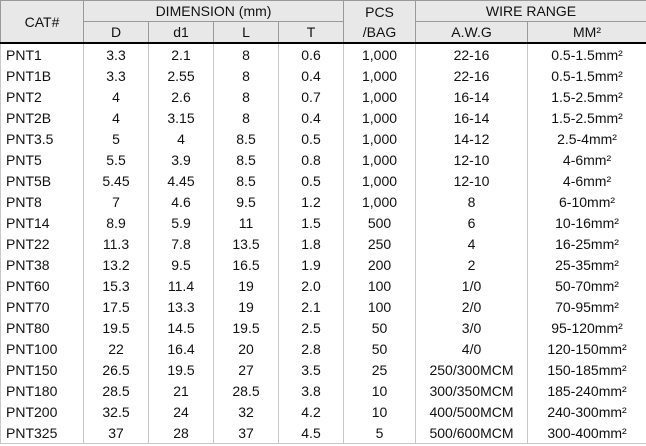 Image resolution: width=646 pixels, height=446 pixels. I want to click on cell-awg: 22-16, so click(472, 75).